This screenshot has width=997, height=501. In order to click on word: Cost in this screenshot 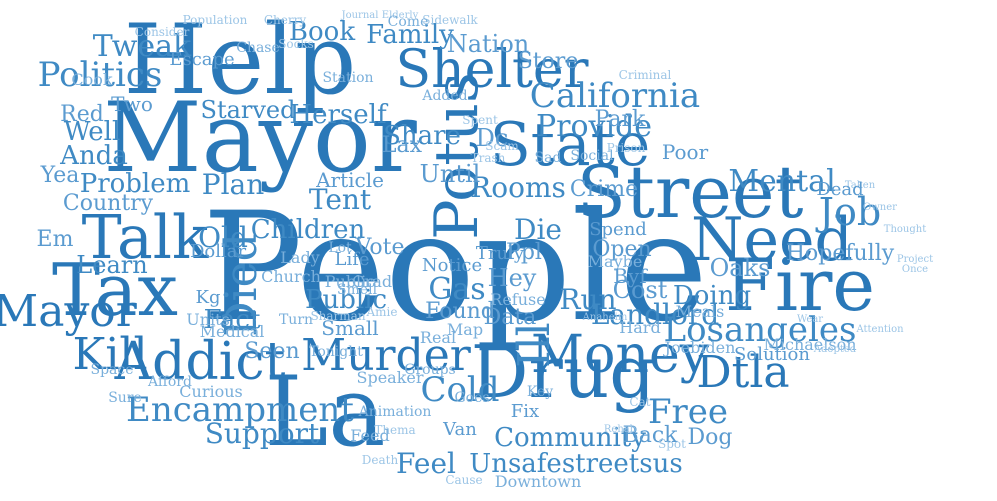, I will do `click(640, 290)`.